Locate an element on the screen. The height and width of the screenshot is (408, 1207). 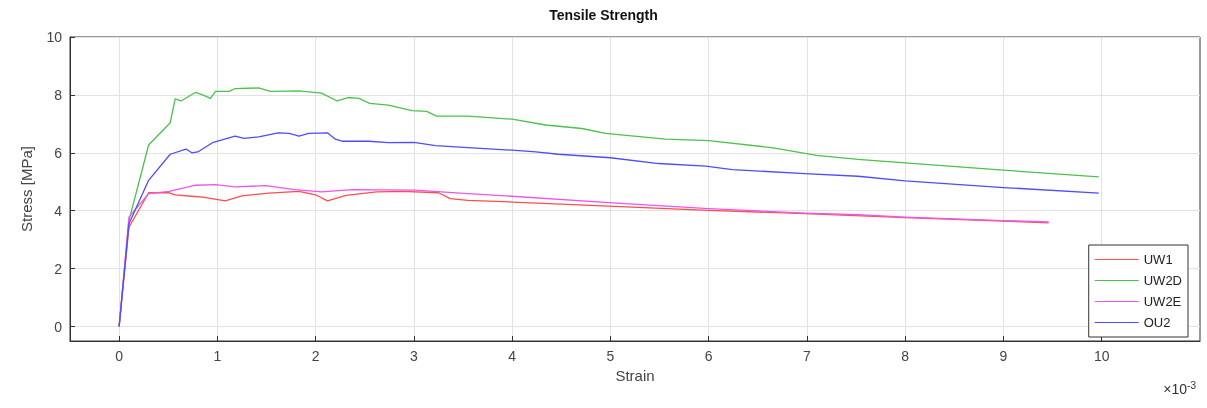
x-tick-label: 2 is located at coordinates (315, 356).